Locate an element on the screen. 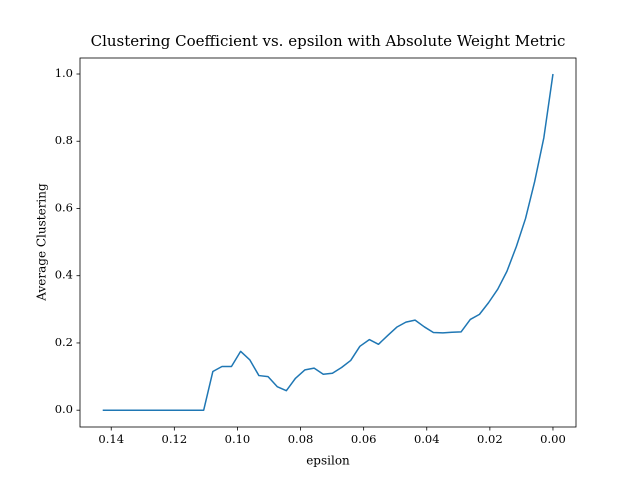 The image size is (640, 480). y-tick-label: 1.0 is located at coordinates (64, 73).